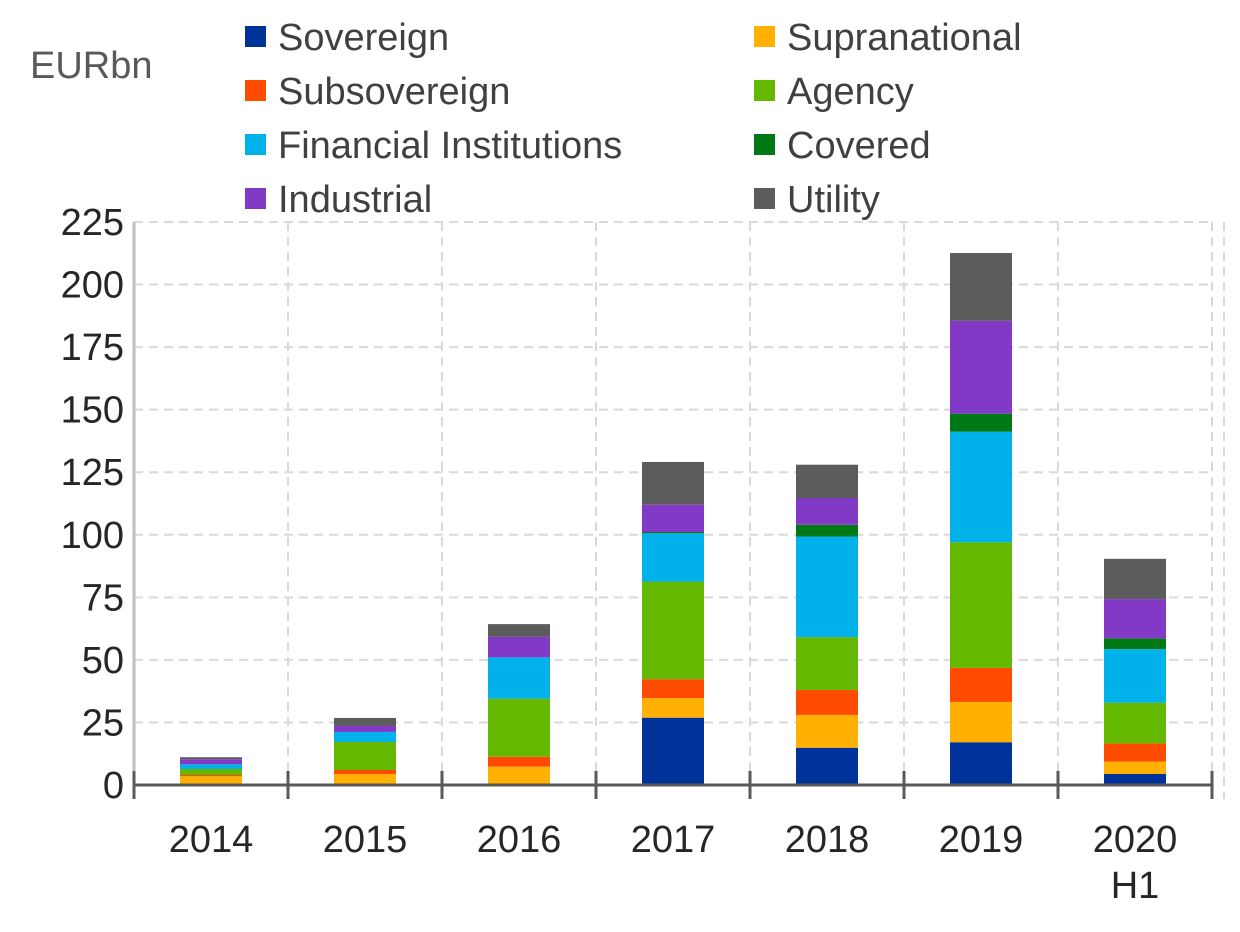 This screenshot has width=1240, height=932. I want to click on legend-label: Supranational, so click(904, 38).